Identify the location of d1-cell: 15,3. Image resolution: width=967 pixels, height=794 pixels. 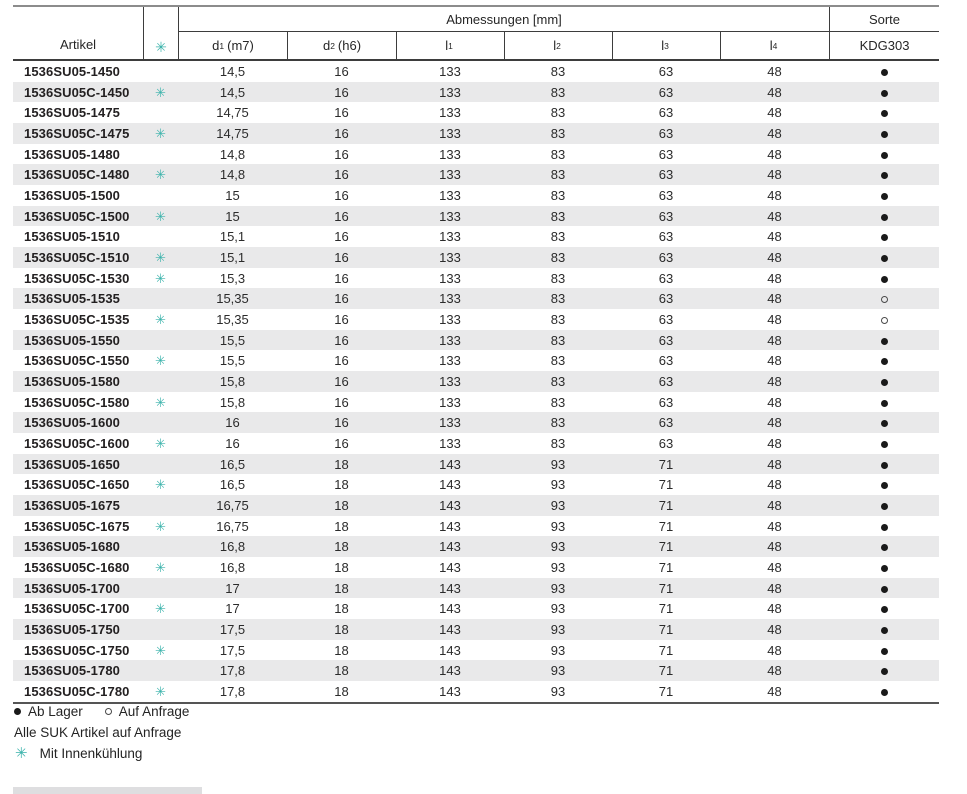
(232, 278).